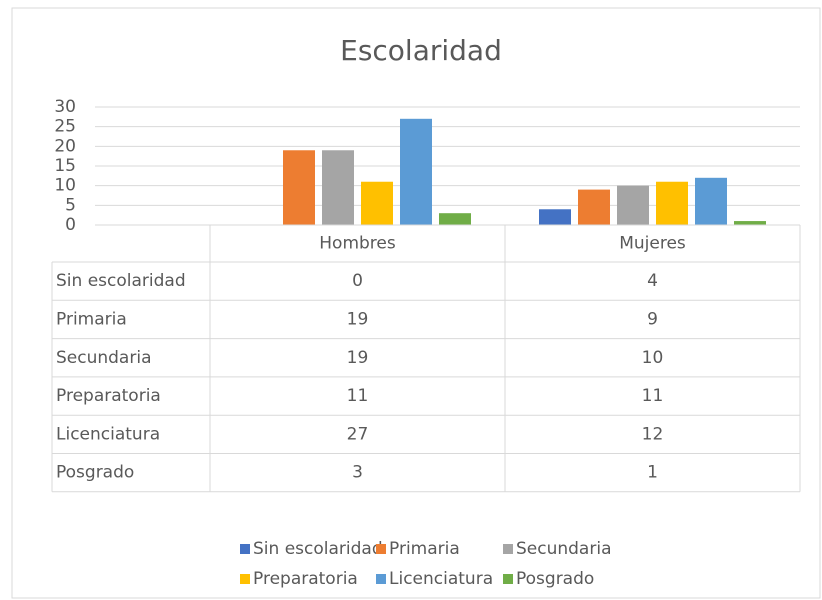 Image resolution: width=822 pixels, height=600 pixels. Describe the element at coordinates (563, 549) in the screenshot. I see `legend-label: Secundaria` at that location.